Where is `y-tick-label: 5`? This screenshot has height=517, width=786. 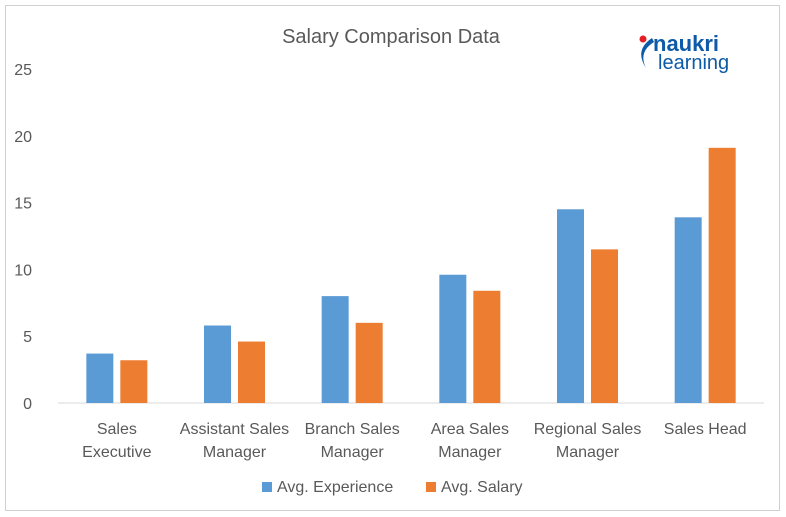
y-tick-label: 5 is located at coordinates (27, 337).